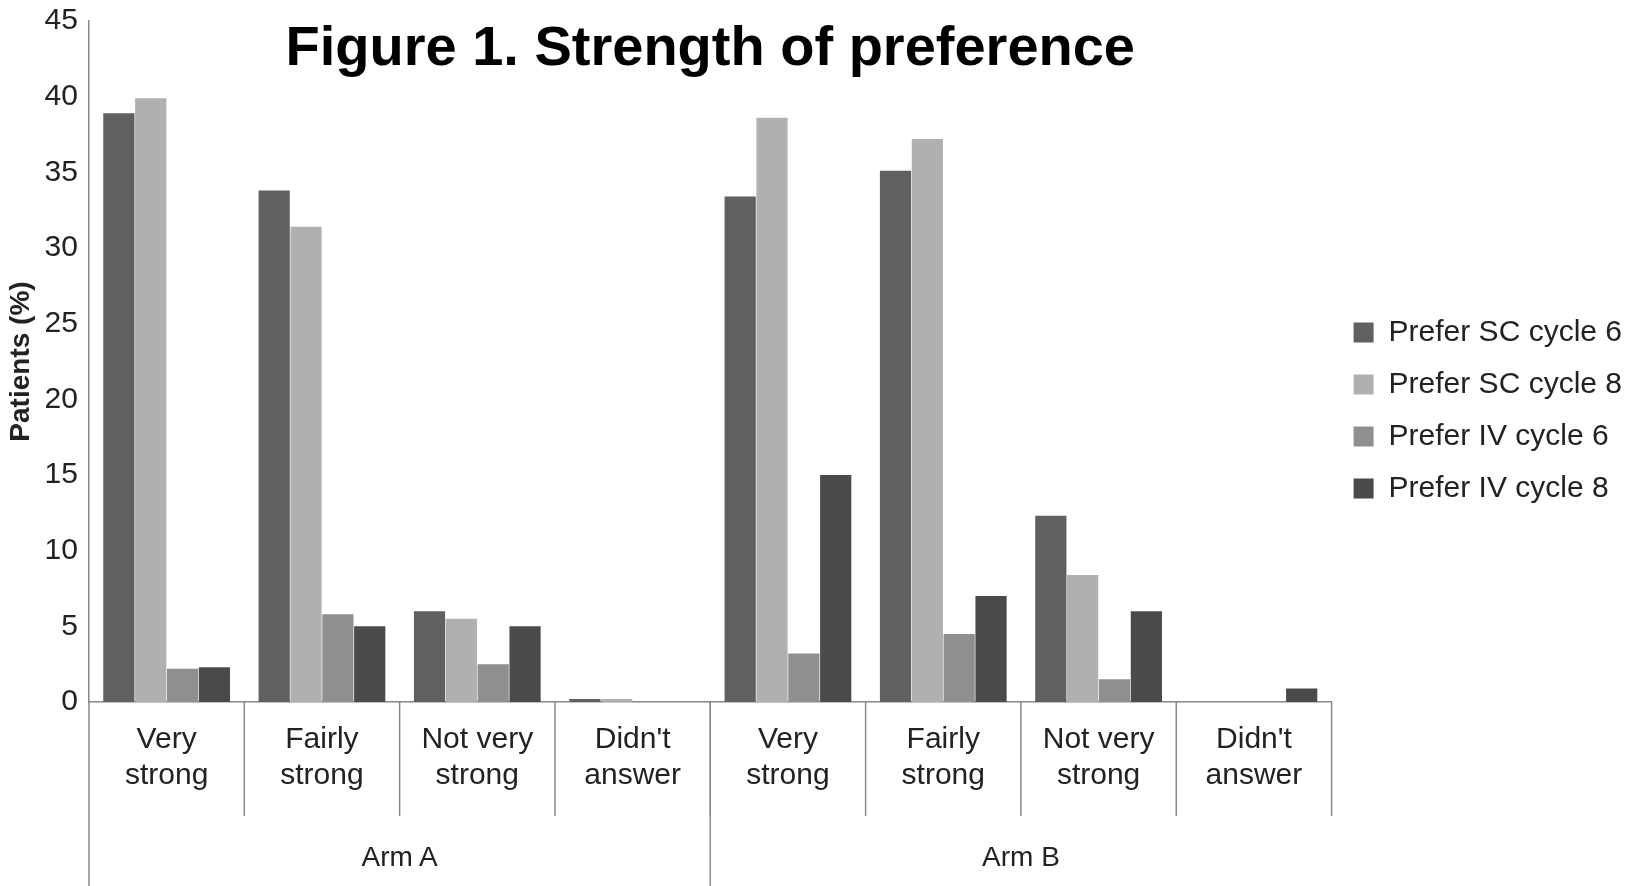 This screenshot has width=1642, height=886. What do you see at coordinates (61, 473) in the screenshot?
I see `y-tick-label: 15` at bounding box center [61, 473].